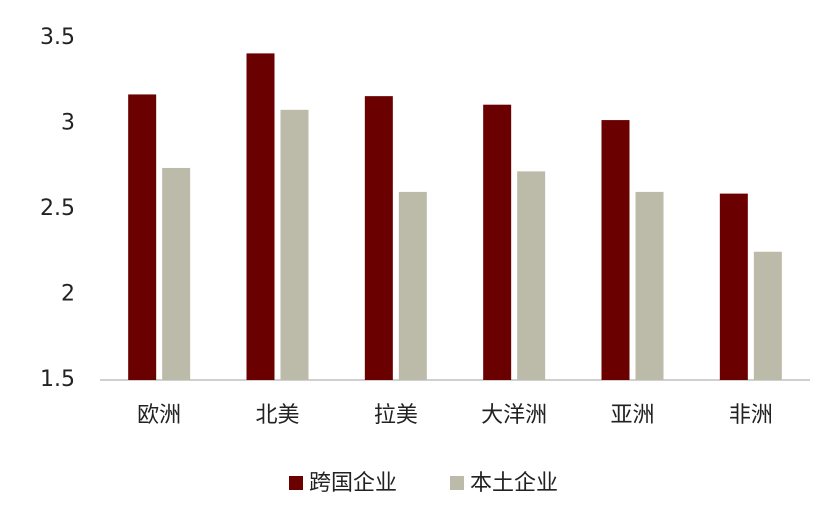  What do you see at coordinates (68, 123) in the screenshot?
I see `y-tick-label: 3` at bounding box center [68, 123].